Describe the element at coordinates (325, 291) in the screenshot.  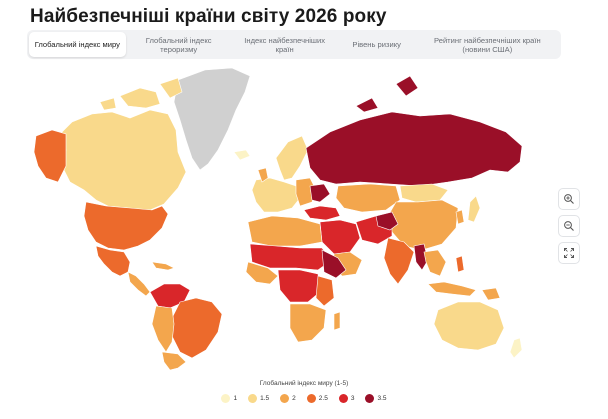
I see `region-east-africa` at that location.